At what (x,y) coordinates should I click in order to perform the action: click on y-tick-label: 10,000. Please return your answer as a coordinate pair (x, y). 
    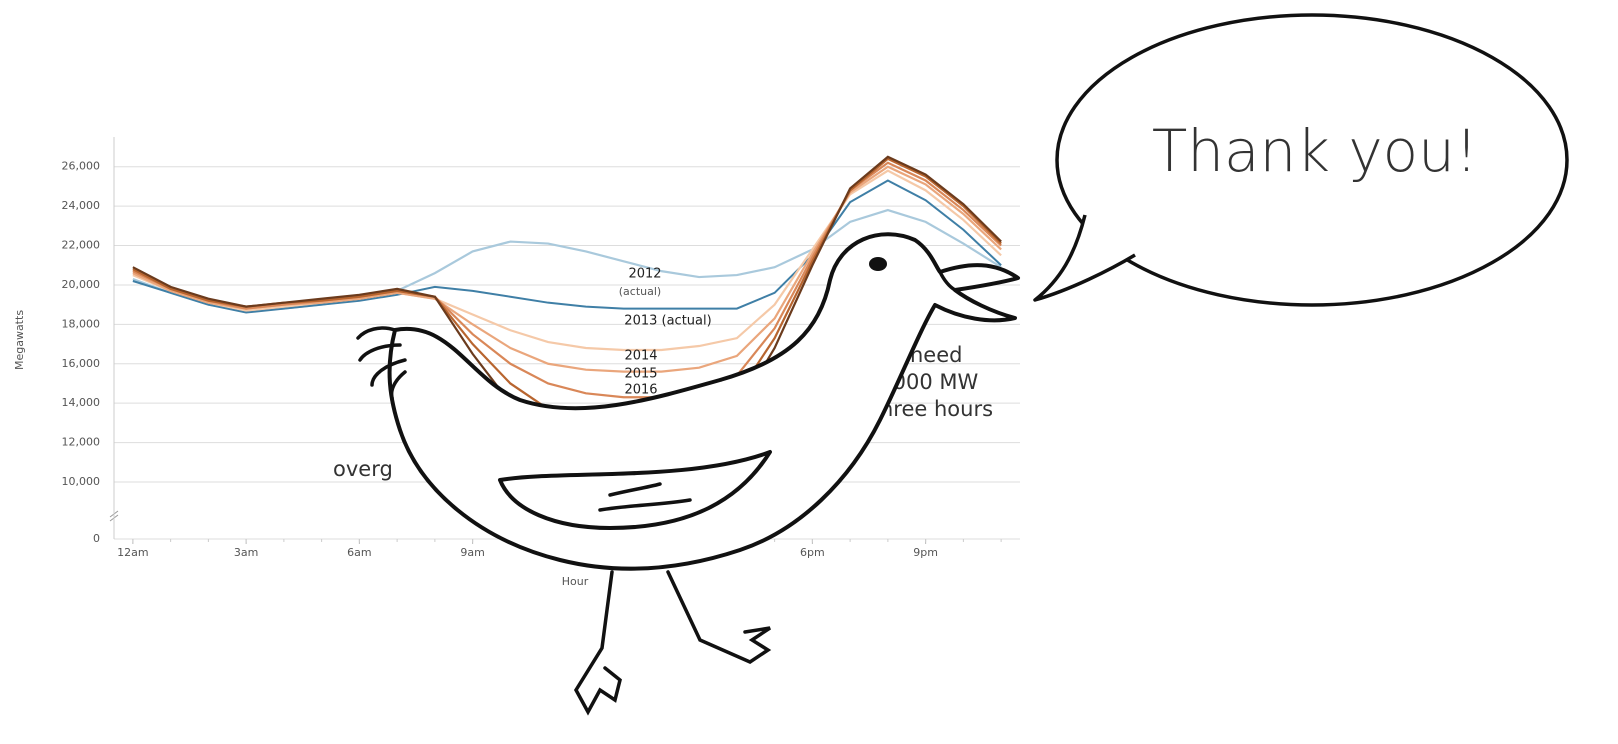
    Looking at the image, I should click on (81, 481).